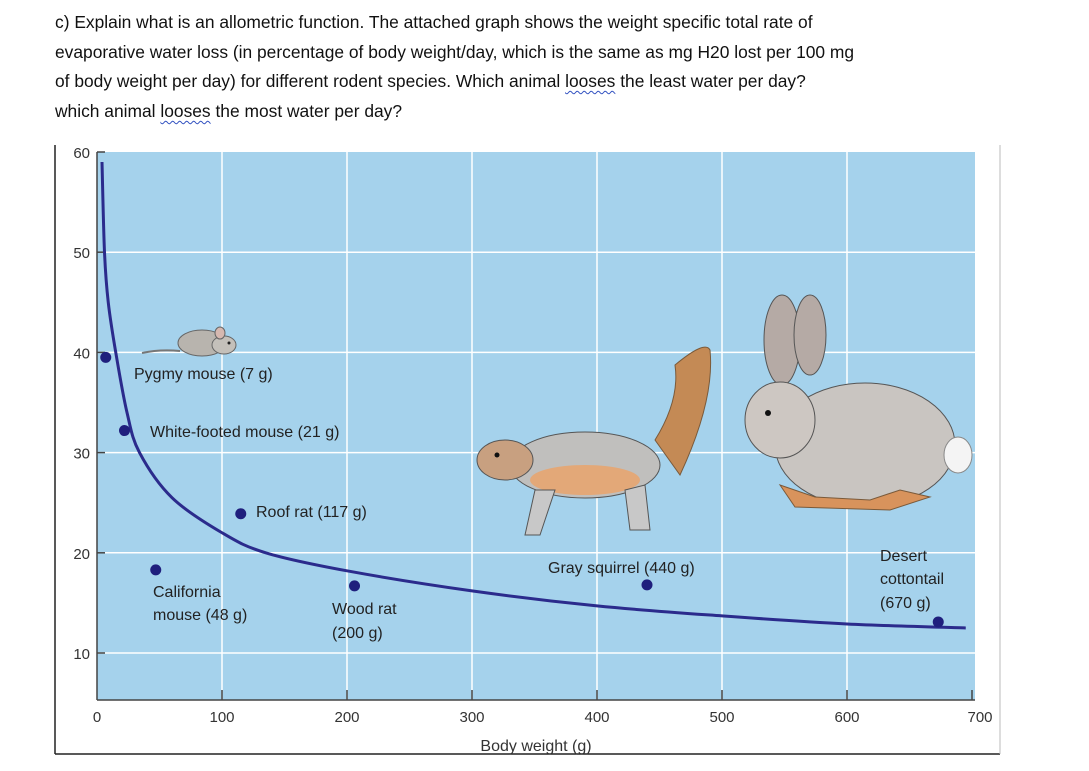 This screenshot has height=771, width=1089. What do you see at coordinates (244, 432) in the screenshot?
I see `point-label-white-footed-mouse: White-footed mouse (21 g)` at bounding box center [244, 432].